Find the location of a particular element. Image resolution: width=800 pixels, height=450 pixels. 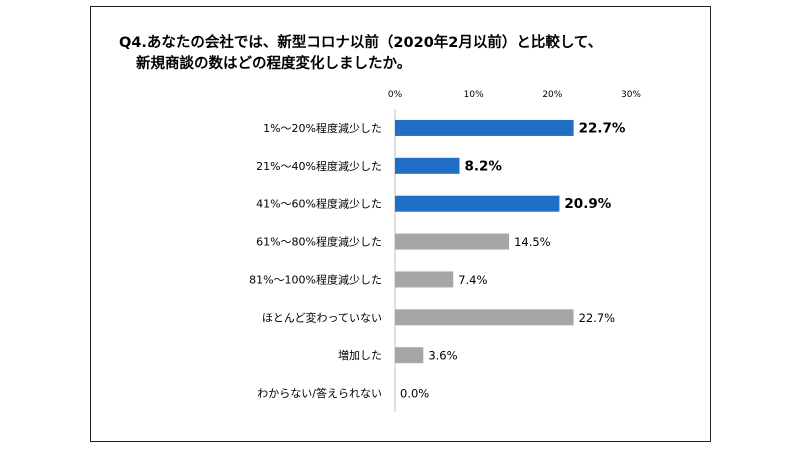

data-label: 0.0% is located at coordinates (414, 394).